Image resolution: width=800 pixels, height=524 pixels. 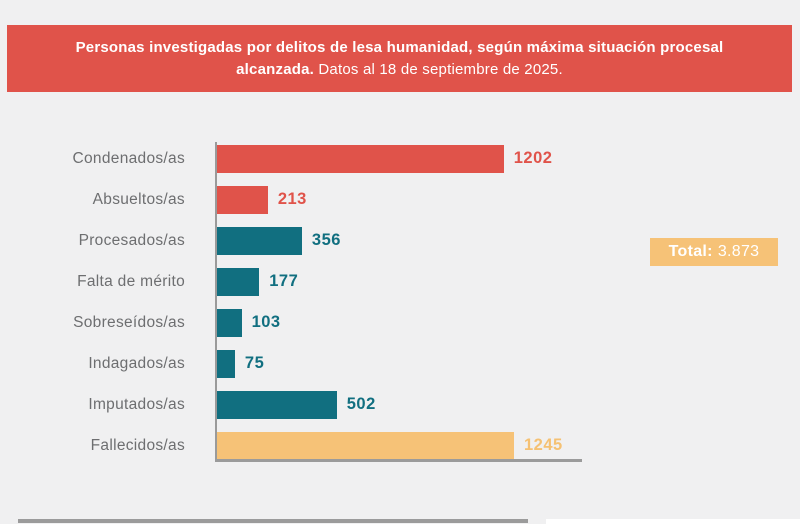 I want to click on chart-row: Condenados/as 1202, so click(x=291, y=158).